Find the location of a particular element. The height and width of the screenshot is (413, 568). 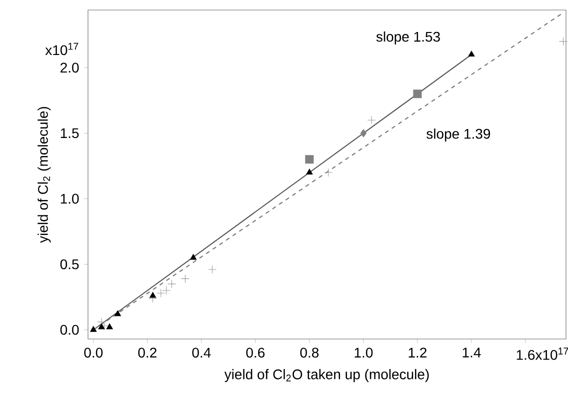

x-tick-label: 1.6 is located at coordinates (525, 355).